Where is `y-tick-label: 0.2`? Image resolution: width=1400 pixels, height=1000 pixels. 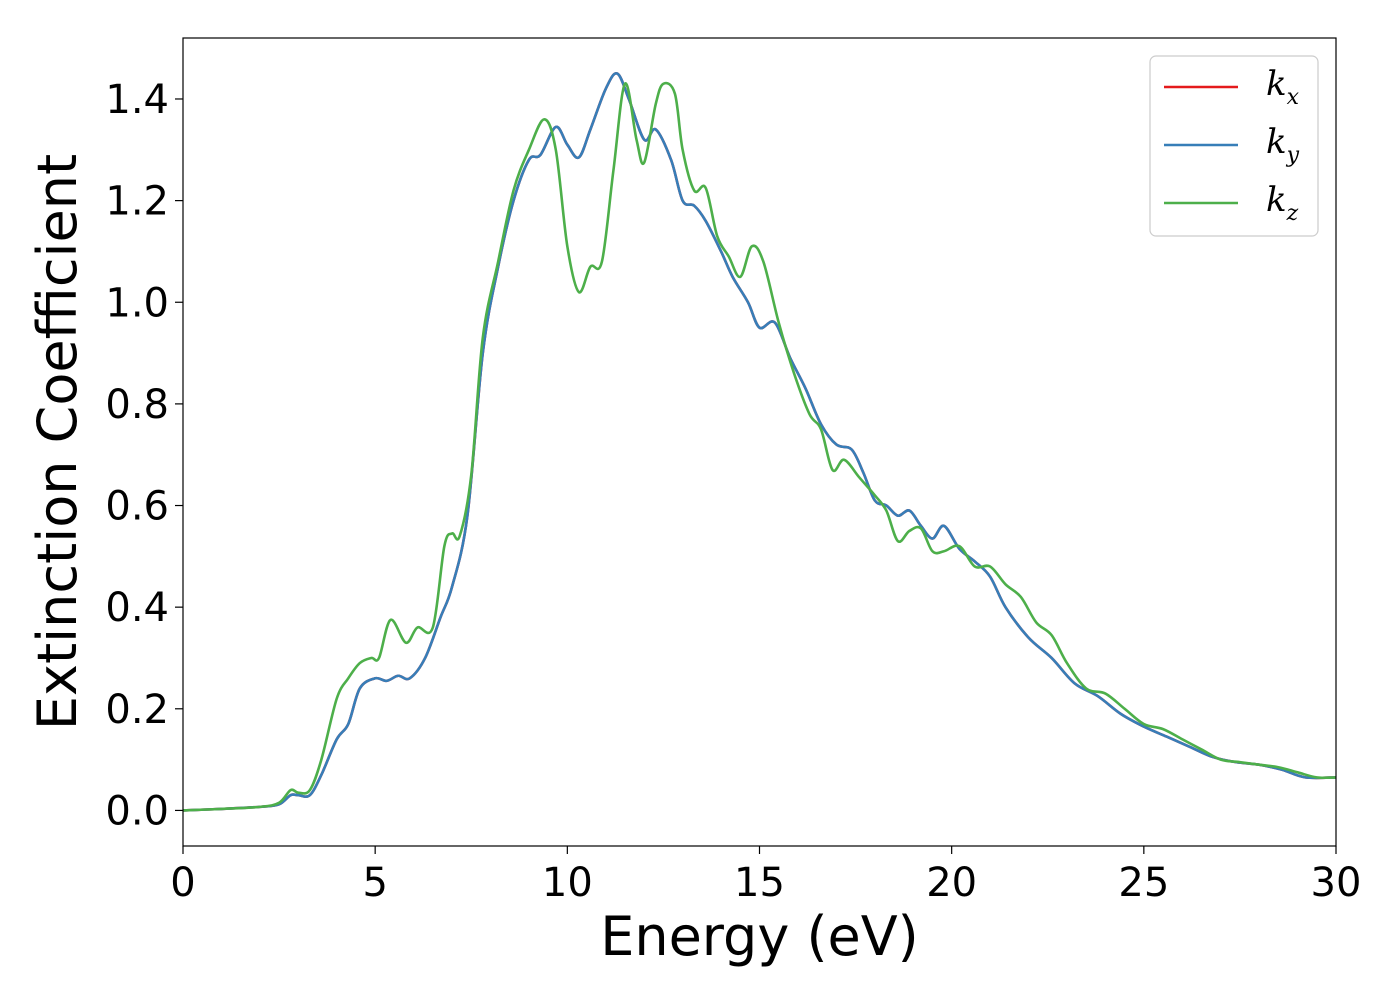
y-tick-label: 0.2 is located at coordinates (137, 710).